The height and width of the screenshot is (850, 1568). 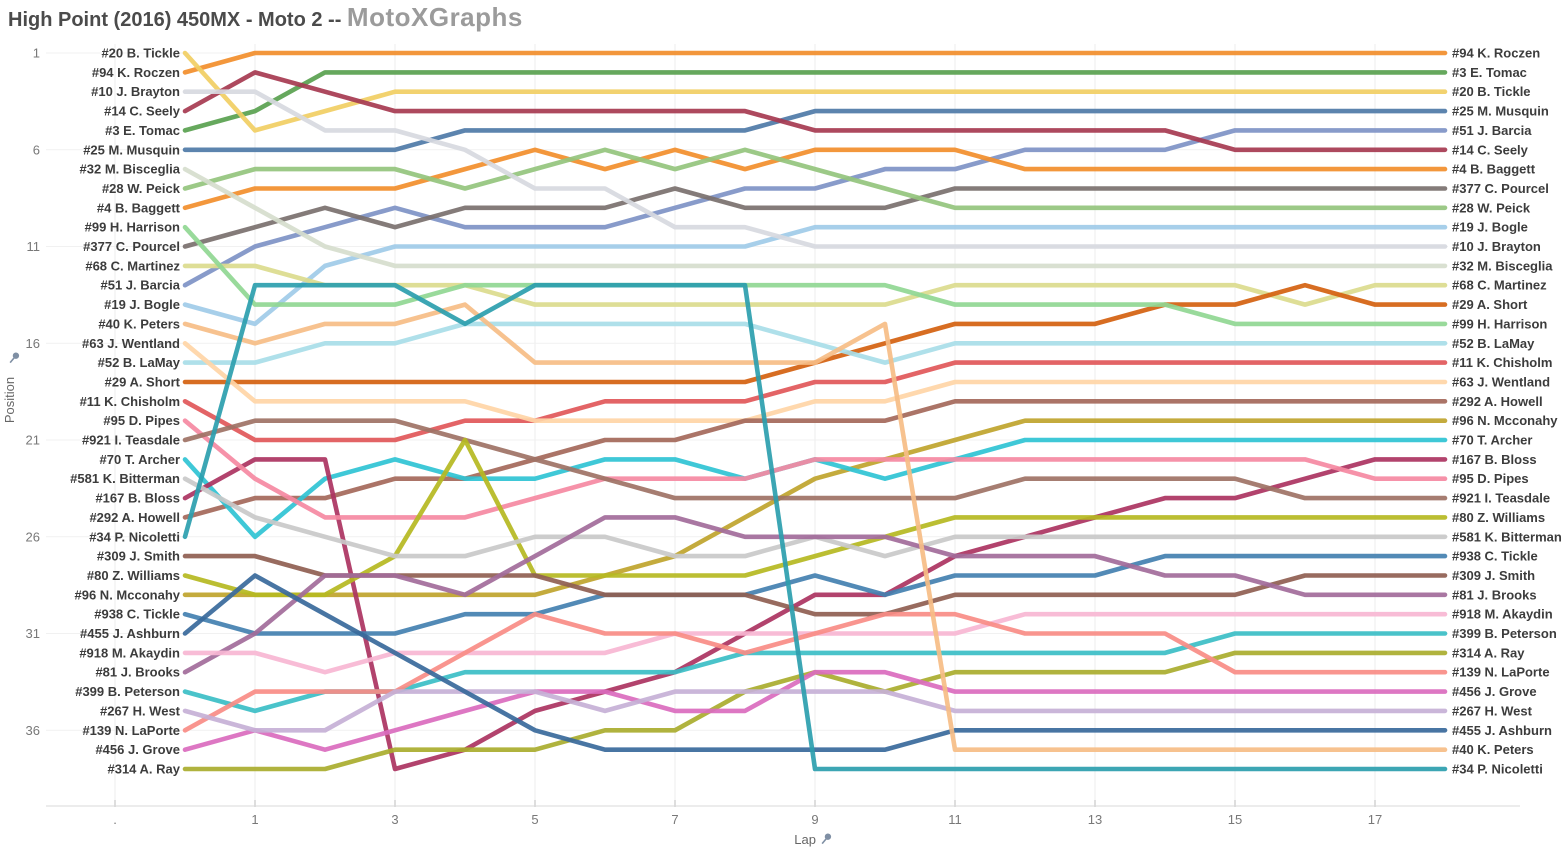 I want to click on rider-label-finish: #94 K. Roczen, so click(x=1496, y=53).